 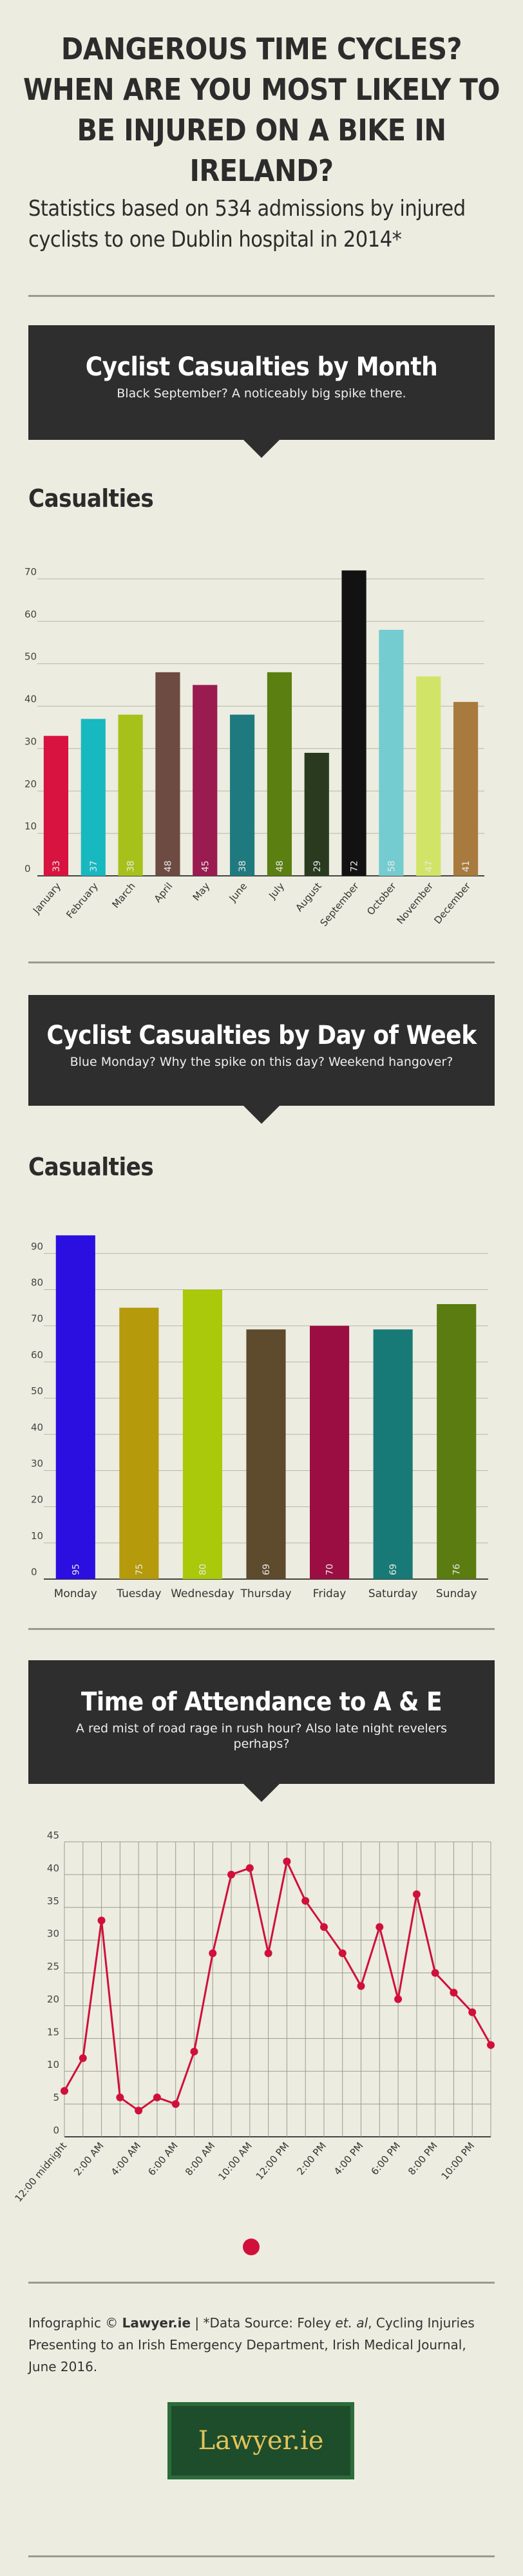 What do you see at coordinates (261, 367) in the screenshot?
I see `month-heading: Cyclist Casualties by Month` at bounding box center [261, 367].